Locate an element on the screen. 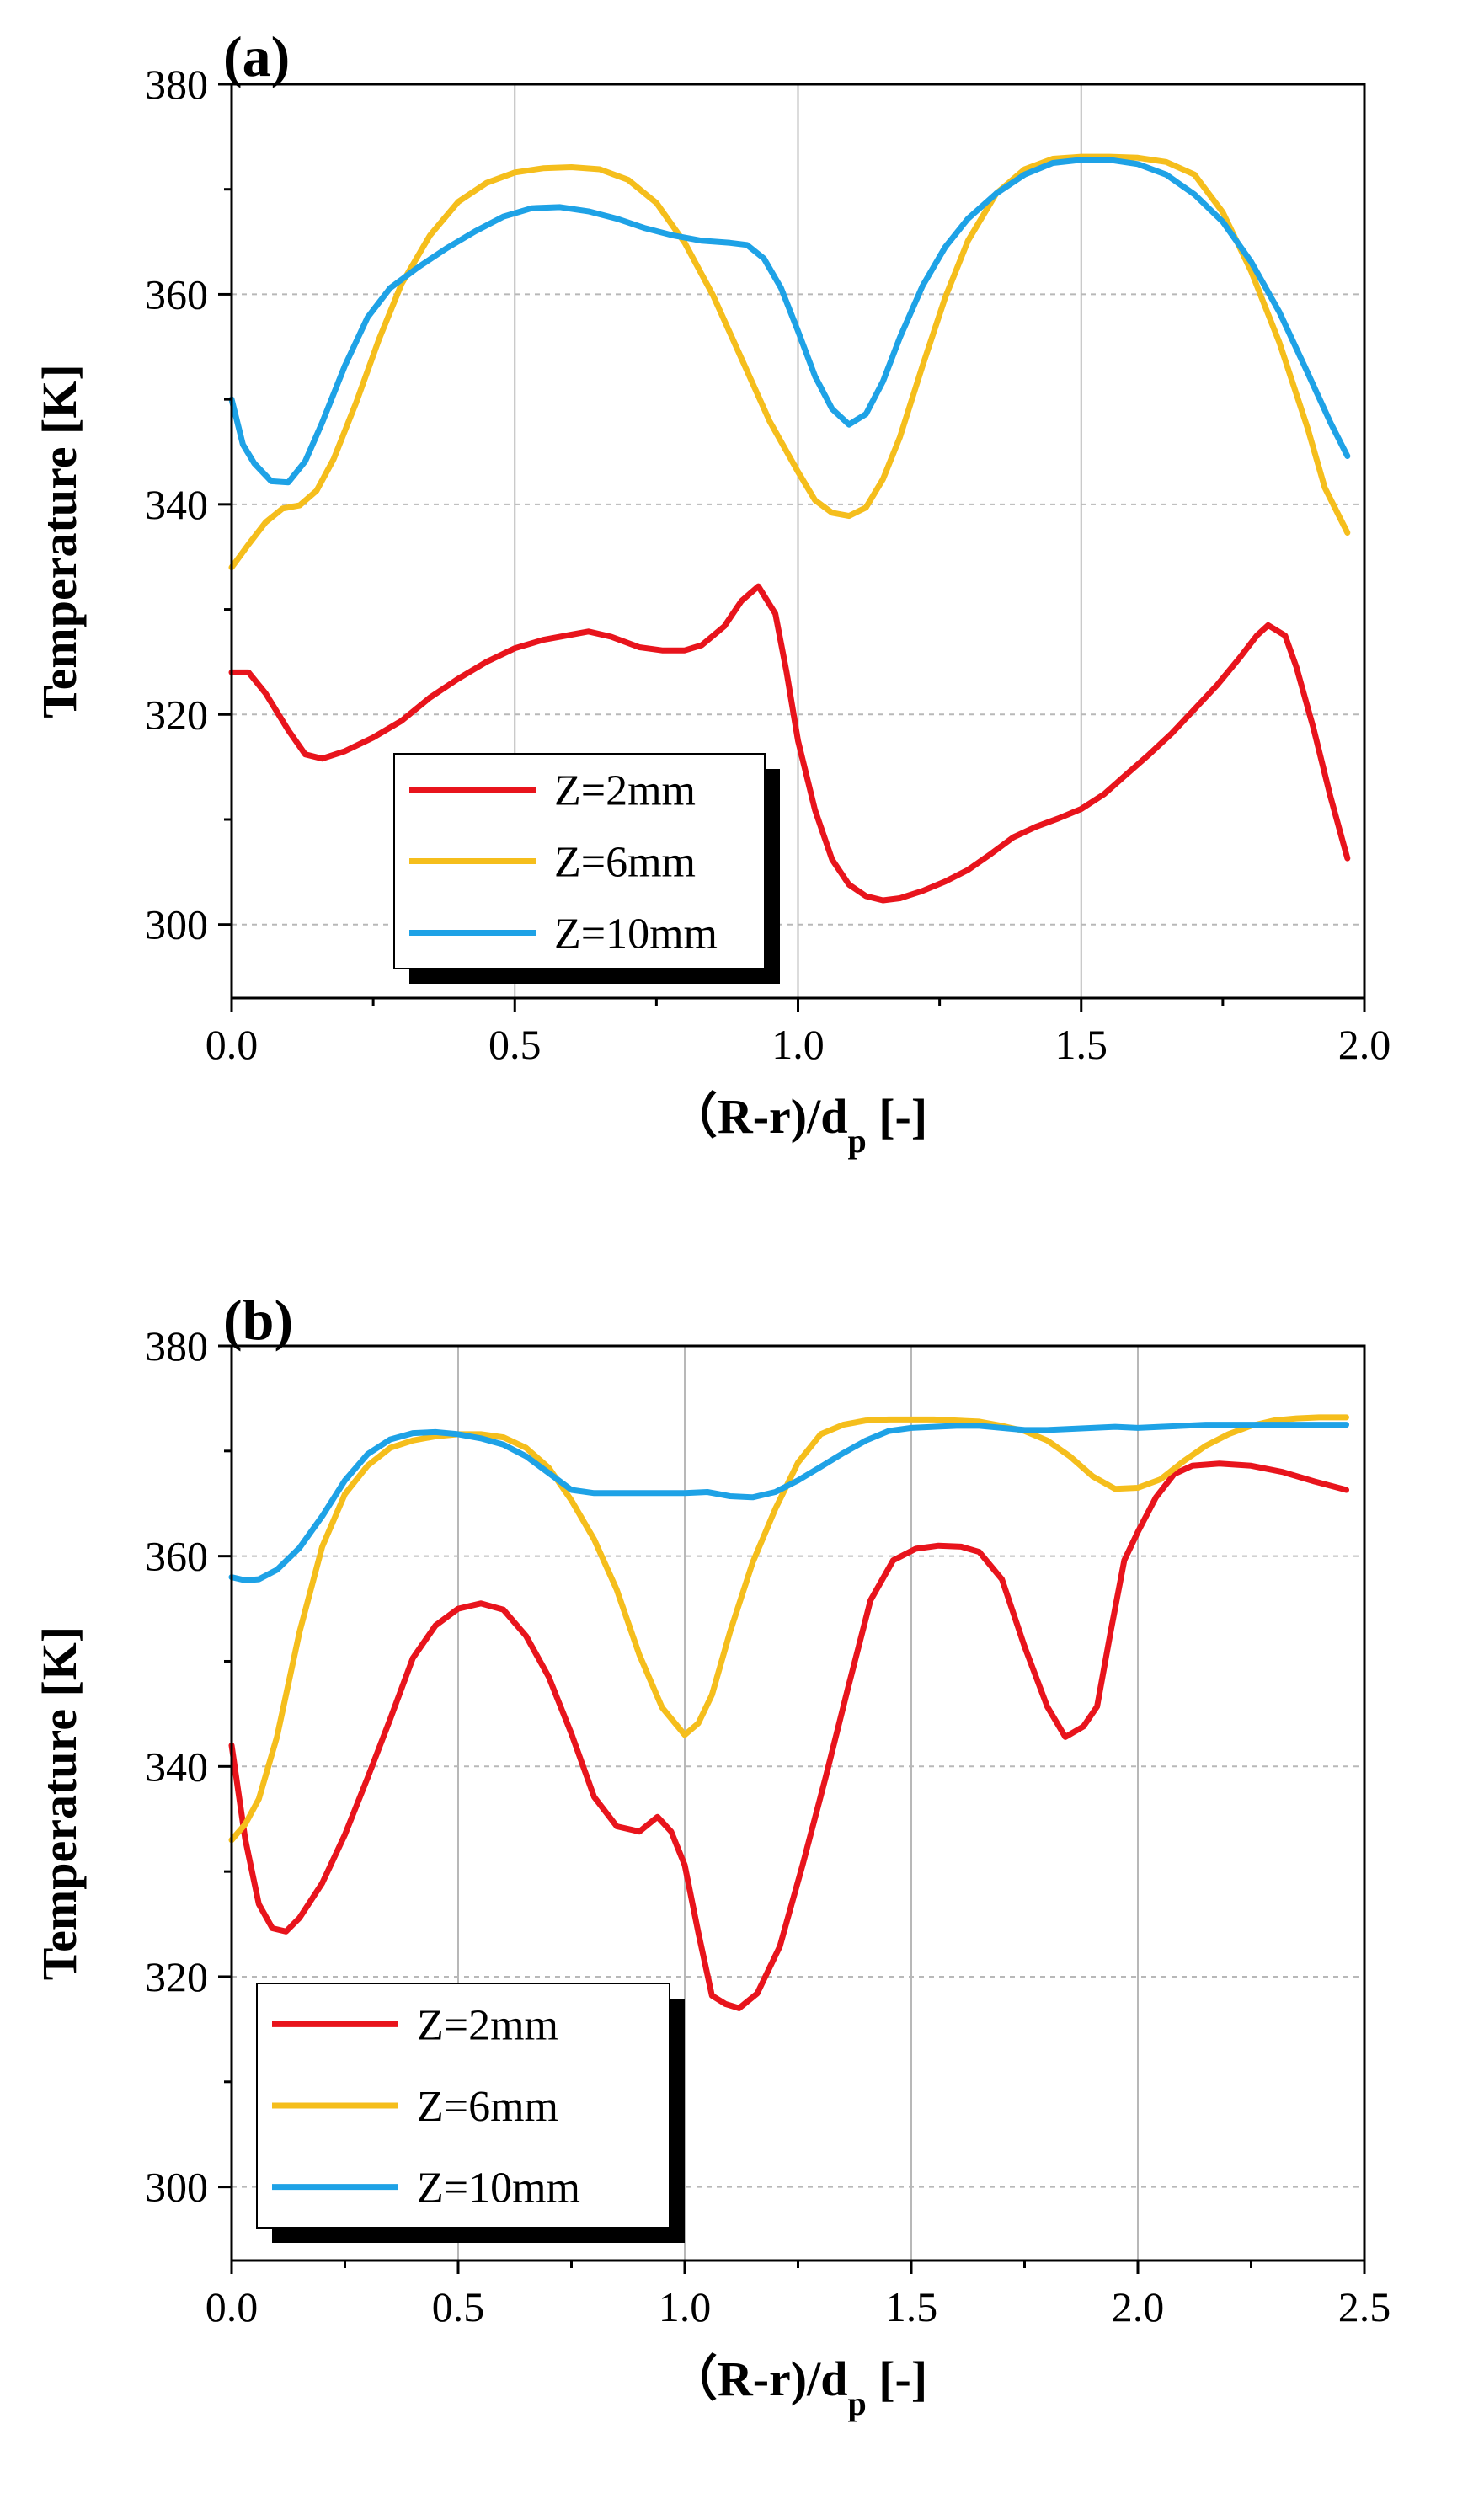 The image size is (1484, 2509). panel-label: (b) is located at coordinates (258, 1320).